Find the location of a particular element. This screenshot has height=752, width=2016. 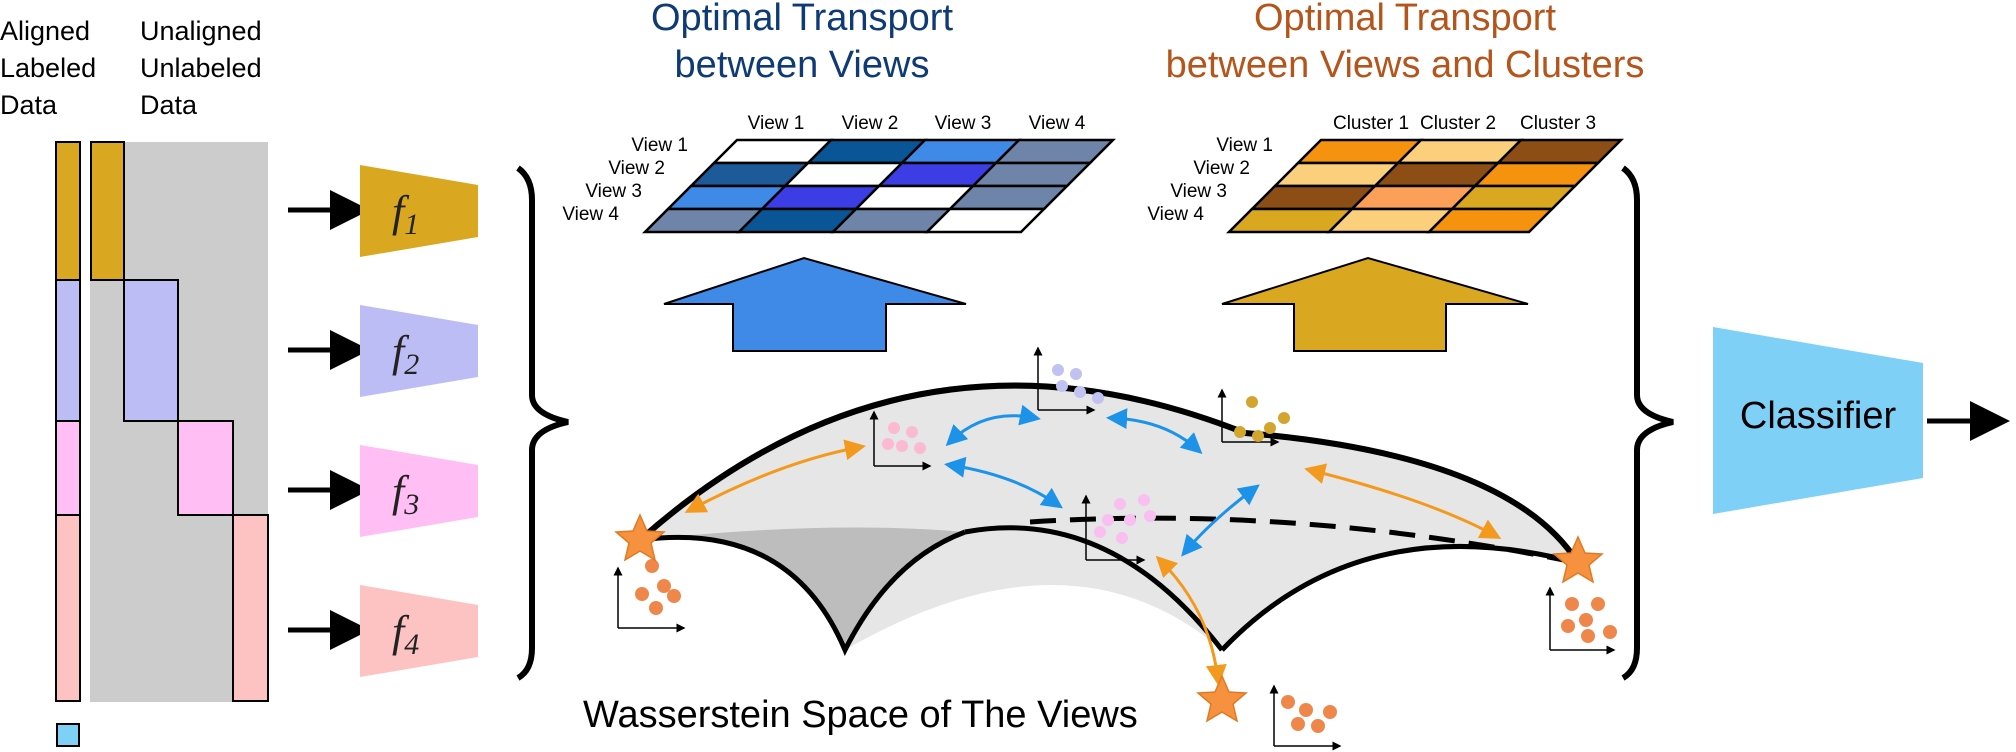

manifold-fold is located at coordinates (802, 588).